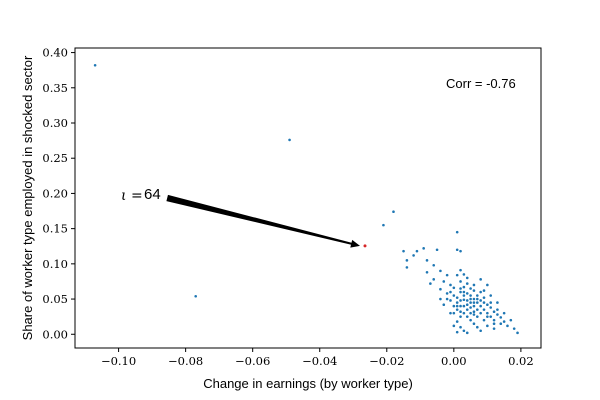  What do you see at coordinates (55, 123) in the screenshot?
I see `y-tick-label: 0.30` at bounding box center [55, 123].